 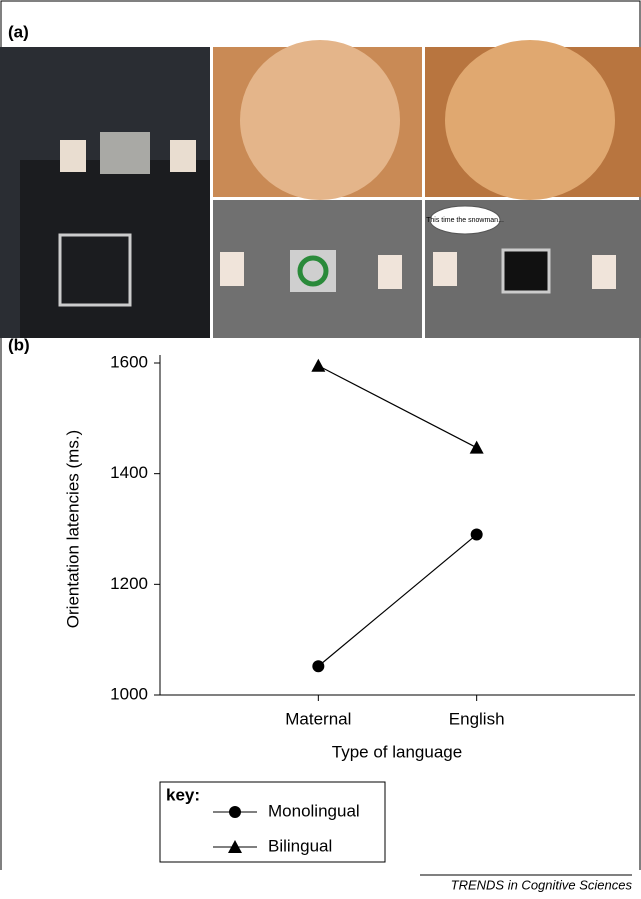 I want to click on legend-box, so click(x=272, y=822).